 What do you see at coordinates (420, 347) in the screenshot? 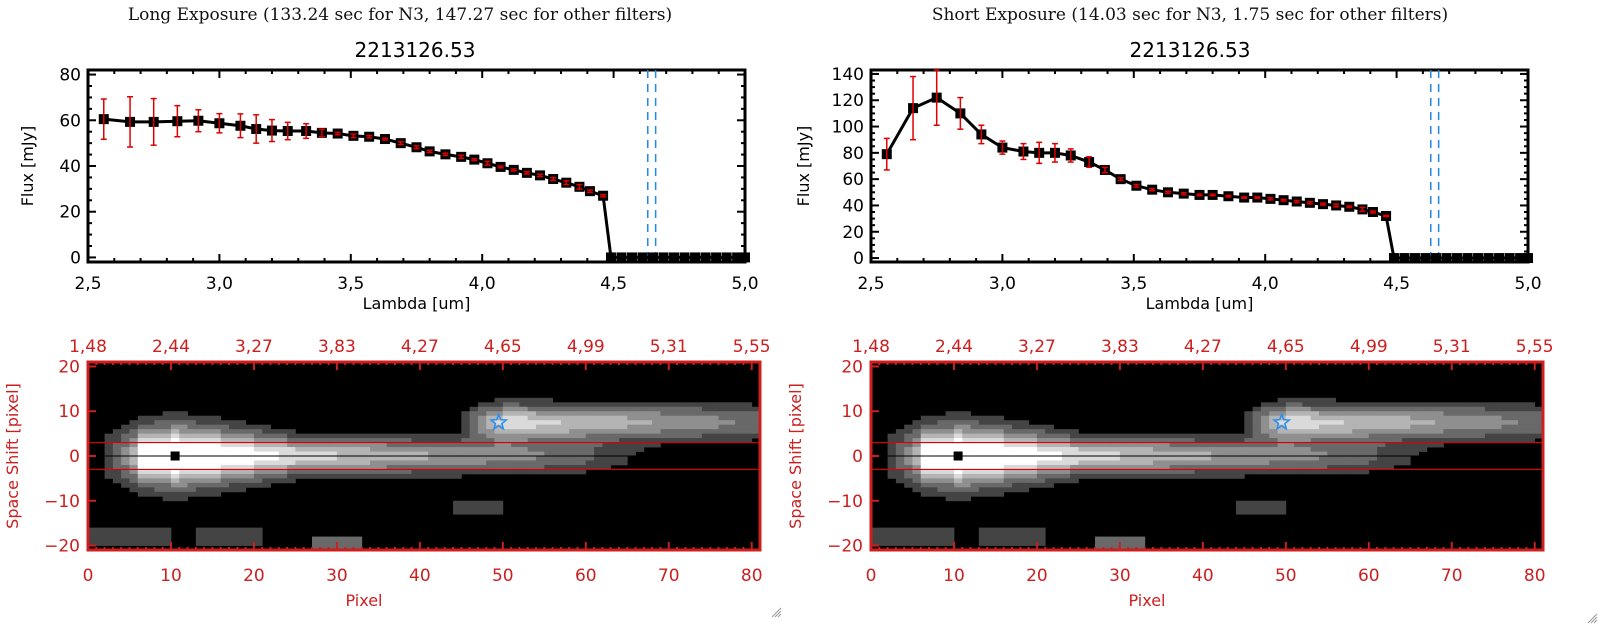
I see `top-x-tick-label: 4,27` at bounding box center [420, 347].